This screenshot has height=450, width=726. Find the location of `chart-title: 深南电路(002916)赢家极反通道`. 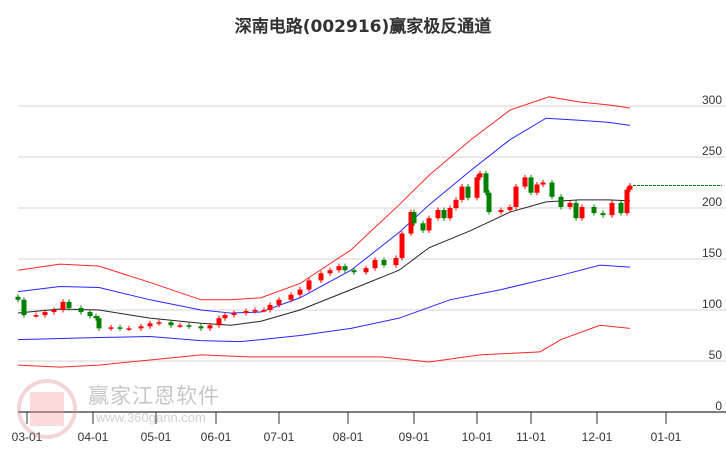

chart-title: 深南电路(002916)赢家极反通道 is located at coordinates (363, 27).